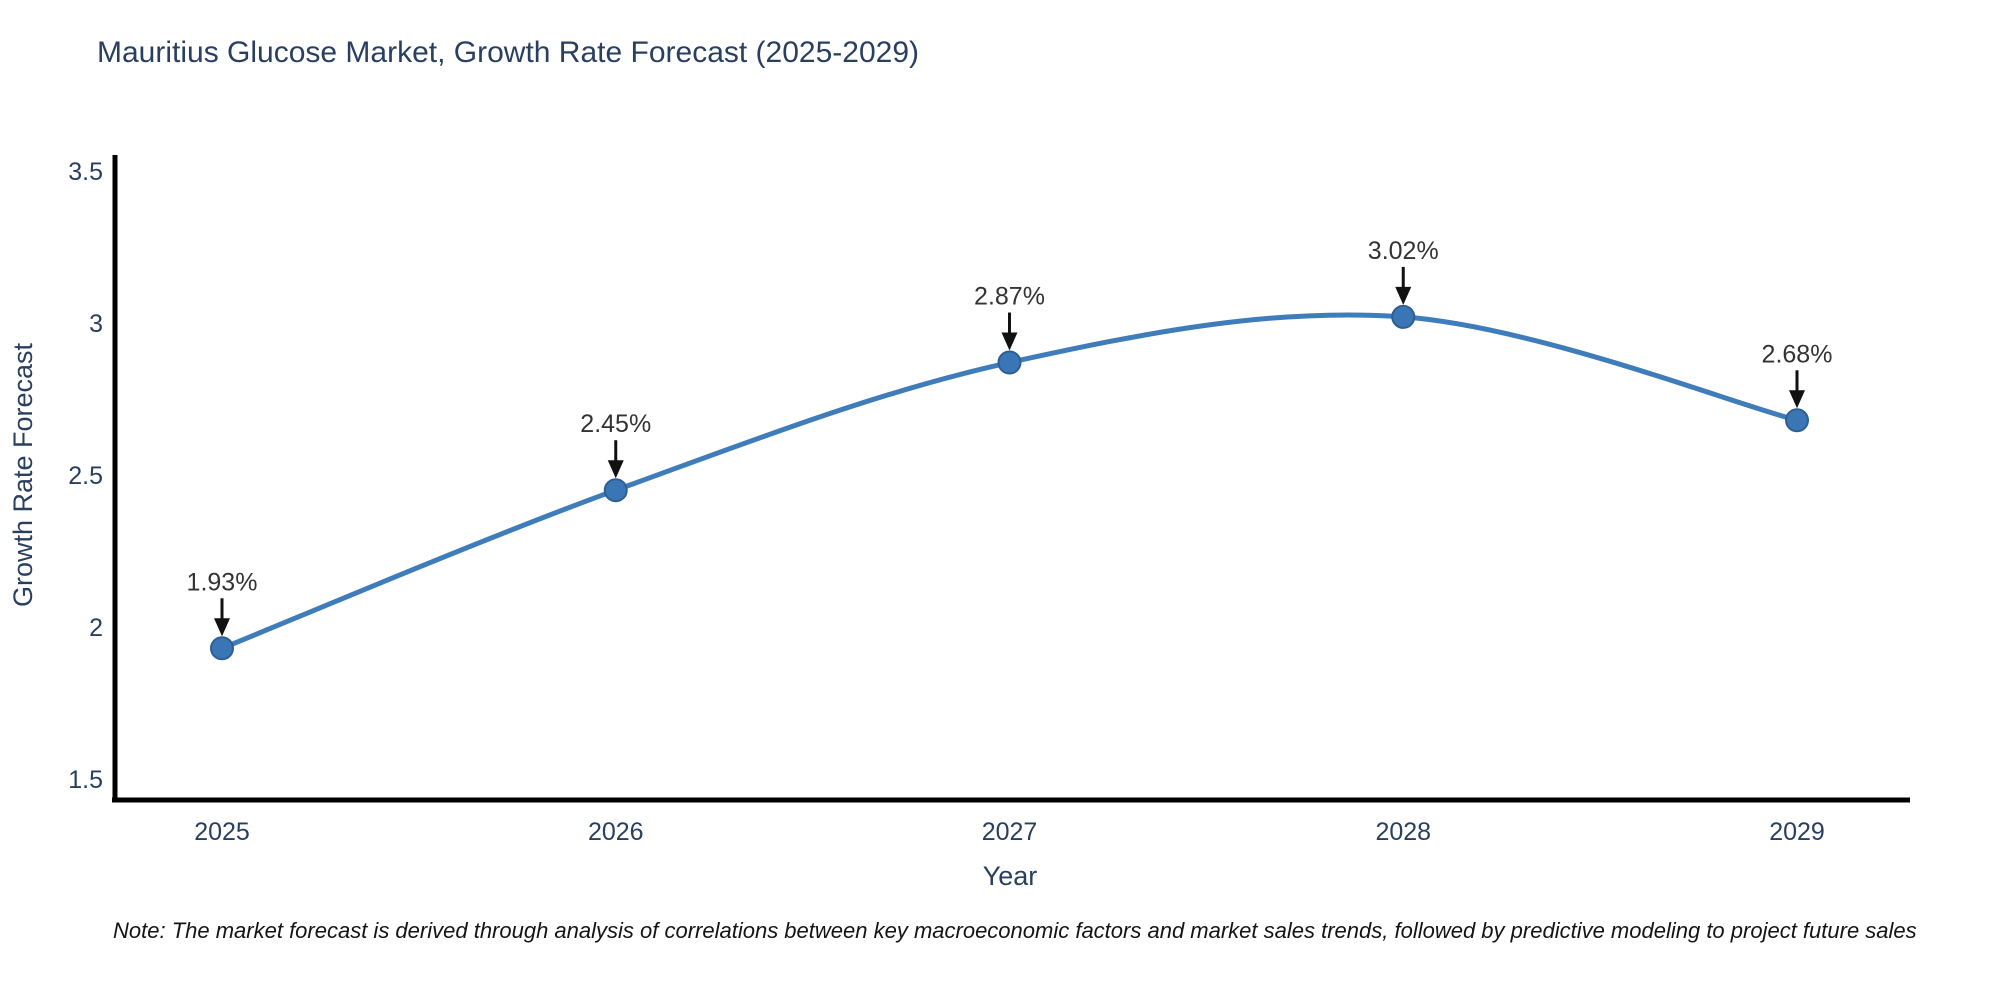 The height and width of the screenshot is (1000, 2000). Describe the element at coordinates (96, 628) in the screenshot. I see `y-tick-label: 2` at that location.